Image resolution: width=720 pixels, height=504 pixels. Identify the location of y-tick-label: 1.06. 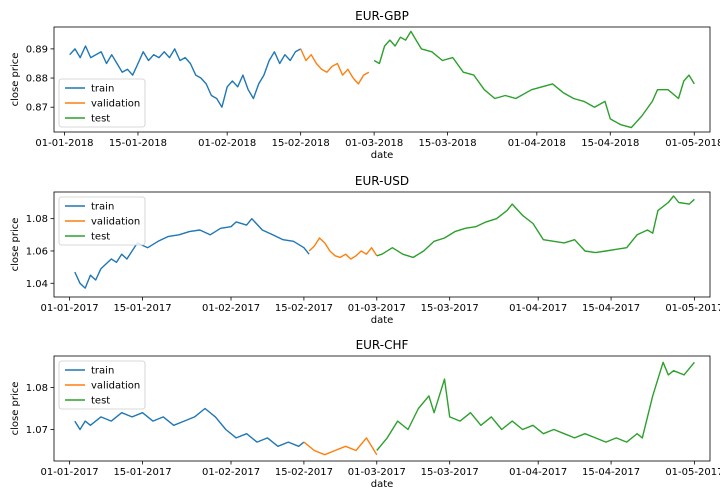
(37, 251).